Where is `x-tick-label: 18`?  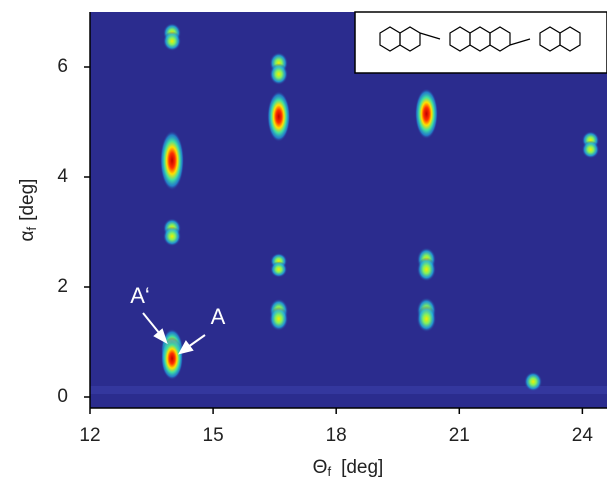 x-tick-label: 18 is located at coordinates (336, 435).